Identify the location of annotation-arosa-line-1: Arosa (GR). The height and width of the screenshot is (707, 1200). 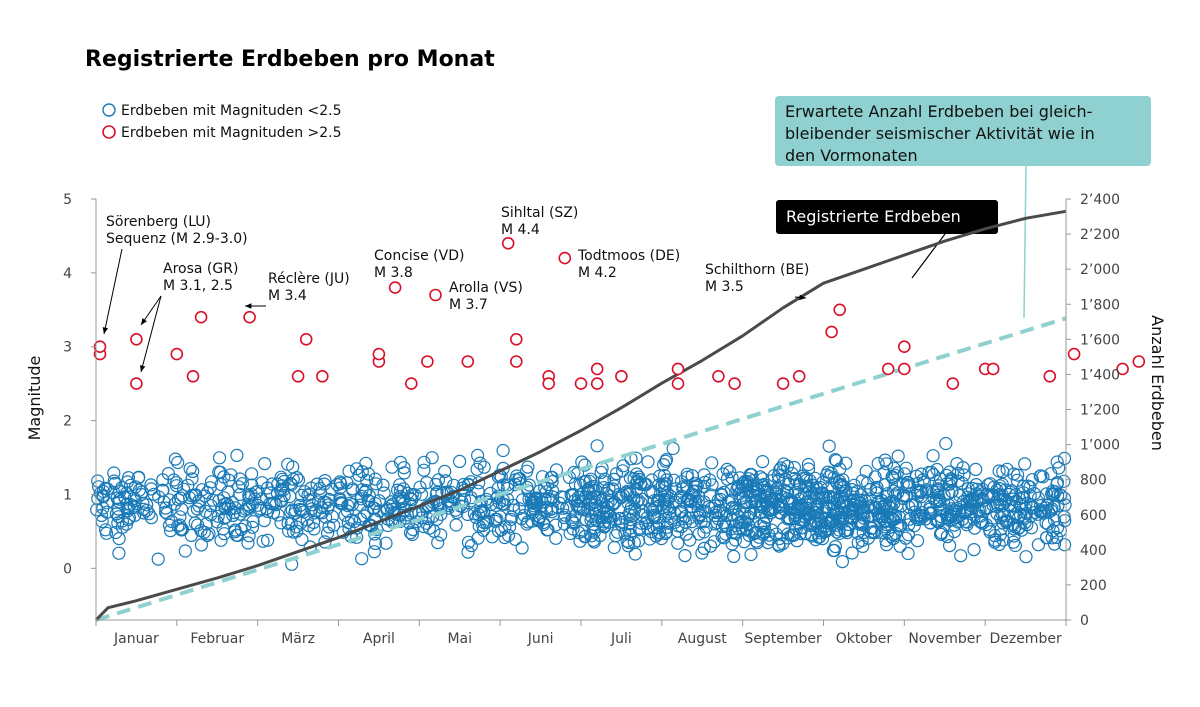
(200, 269).